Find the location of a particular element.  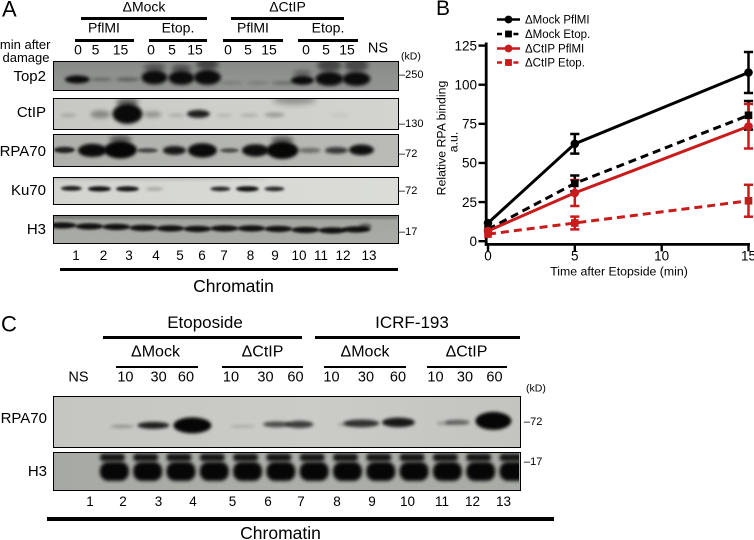

svg-text: Relative RPA binding is located at coordinates (442, 138).